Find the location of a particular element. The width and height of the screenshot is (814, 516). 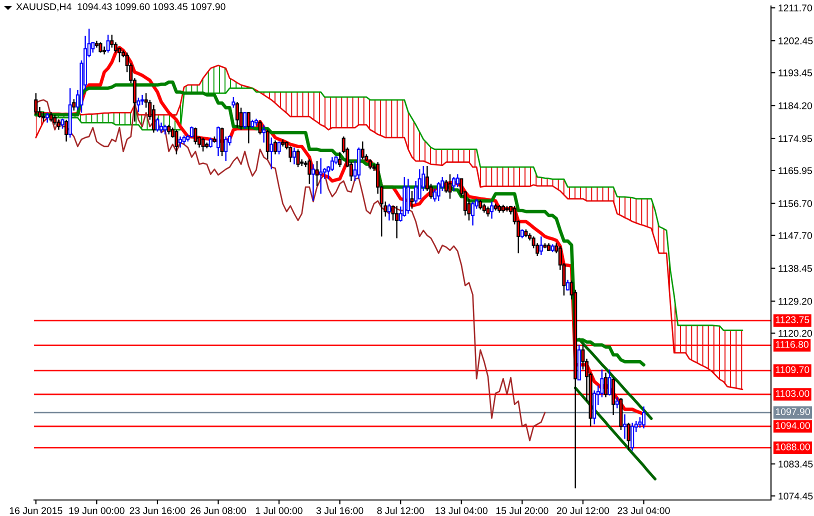

y-tick-label: 1165.95 is located at coordinates (795, 170).